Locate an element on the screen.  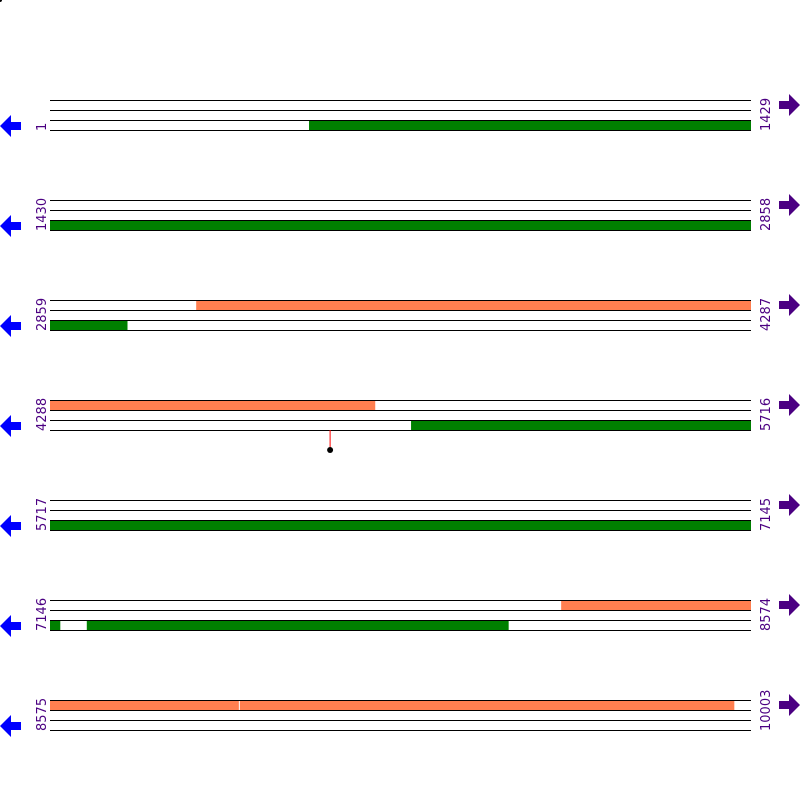
row-end-label: 8574 is located at coordinates (766, 614).